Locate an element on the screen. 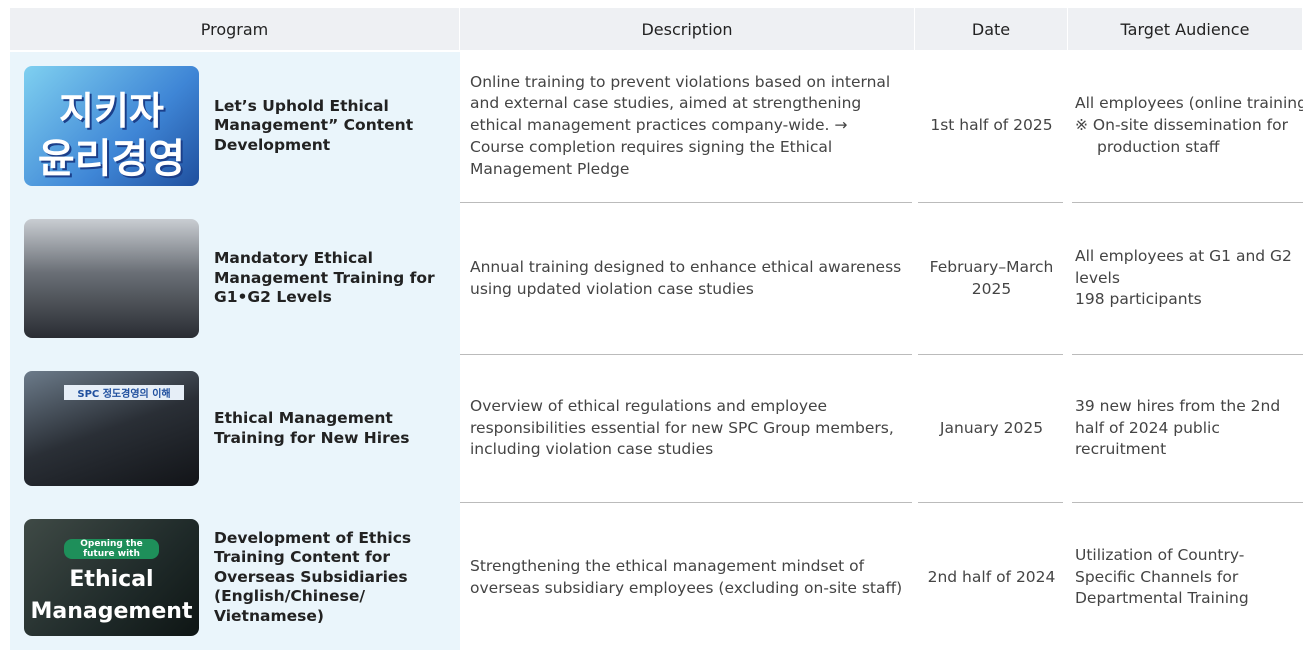  program-image: Opening the future with Ethical Management is located at coordinates (111, 577).